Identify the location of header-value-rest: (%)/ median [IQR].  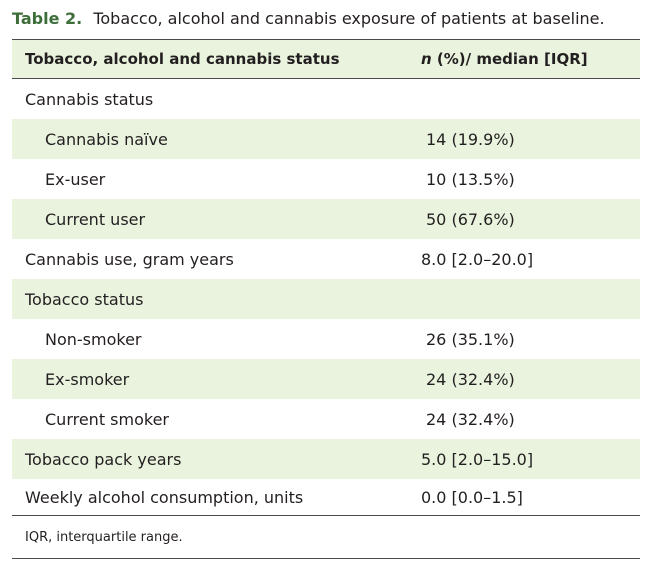
(509, 59).